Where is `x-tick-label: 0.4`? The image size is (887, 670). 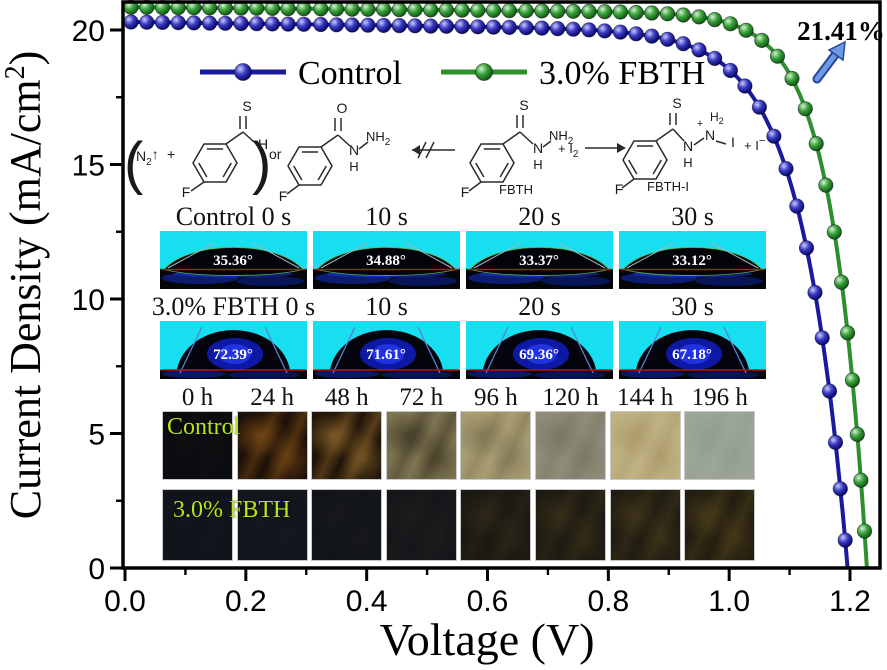 x-tick-label: 0.4 is located at coordinates (367, 601).